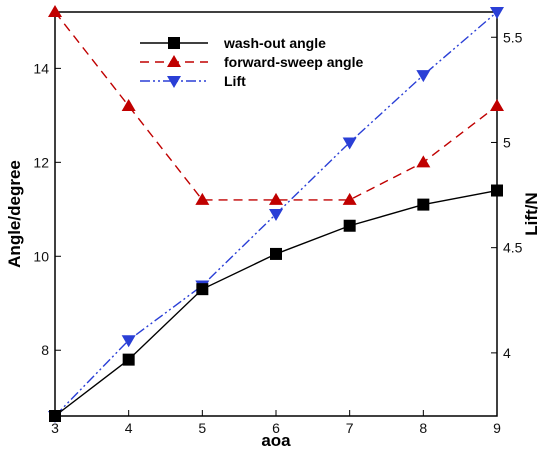 Image resolution: width=550 pixels, height=458 pixels. What do you see at coordinates (129, 428) in the screenshot?
I see `x-tick-label: 4` at bounding box center [129, 428].